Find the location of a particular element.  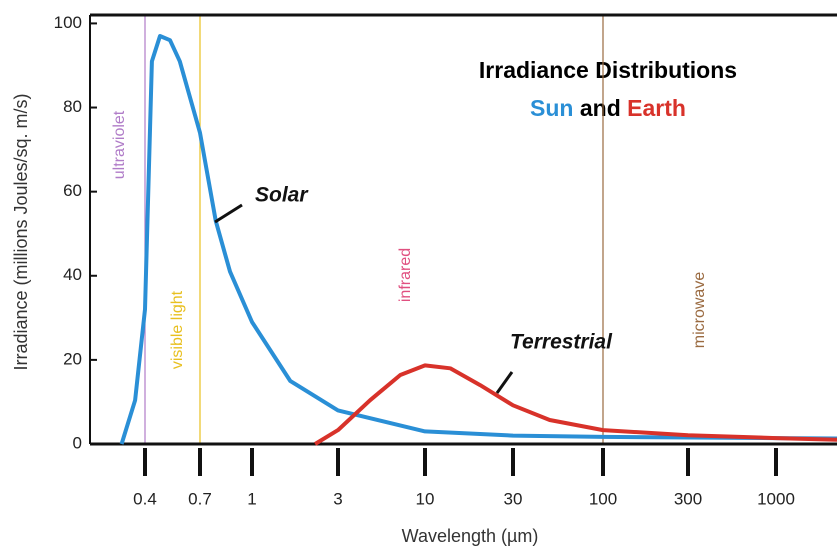

y-axis-label: Irradiance (millions Joules/sq. m/s) is located at coordinates (21, 231).